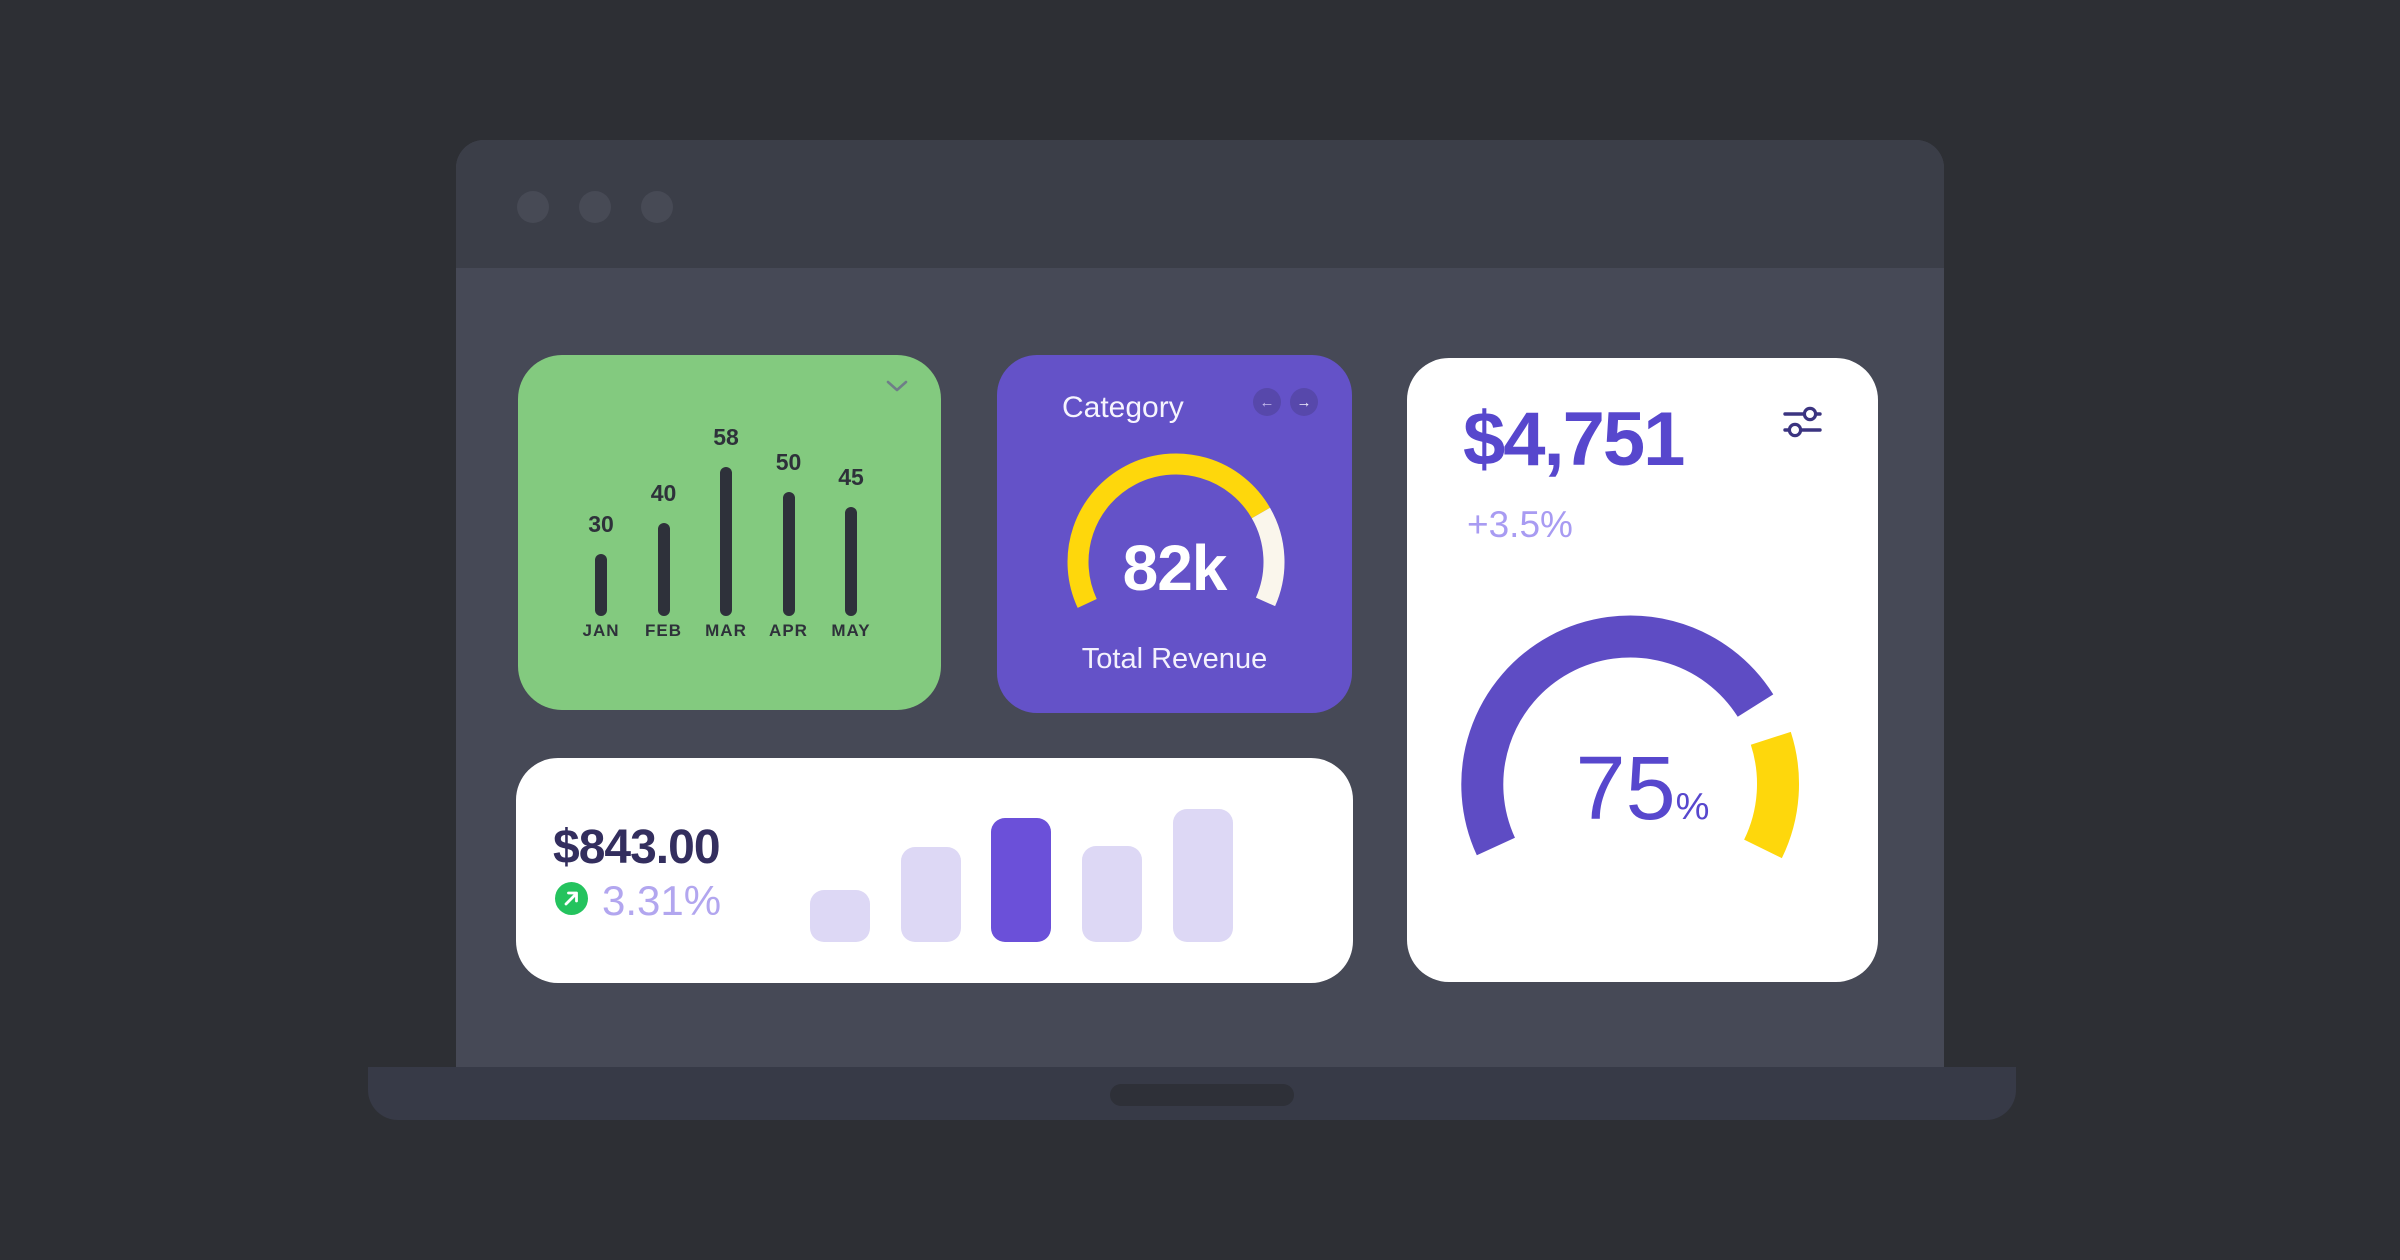  I want to click on bar-value-label: 40, so click(663, 493).